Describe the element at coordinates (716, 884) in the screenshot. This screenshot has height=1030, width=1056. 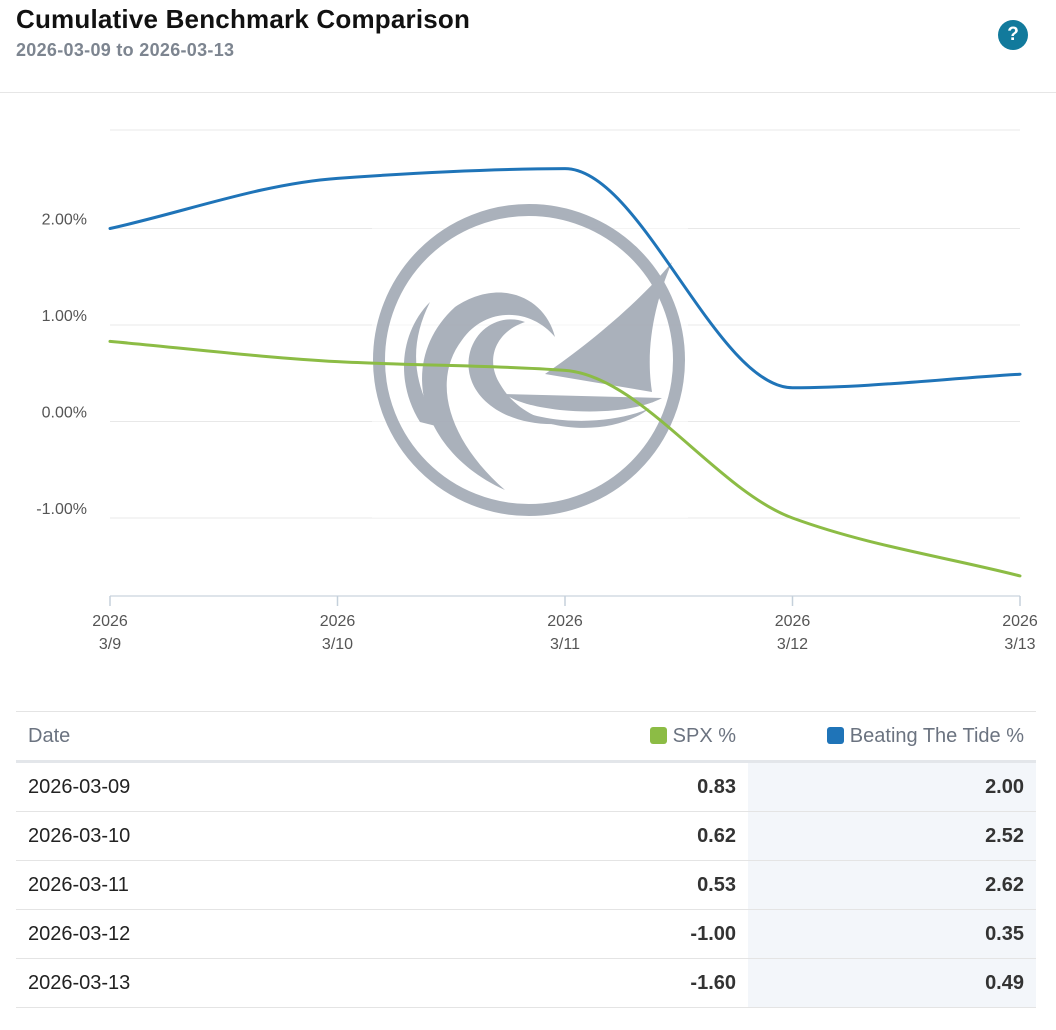
I see `spx-cell: 0.53` at that location.